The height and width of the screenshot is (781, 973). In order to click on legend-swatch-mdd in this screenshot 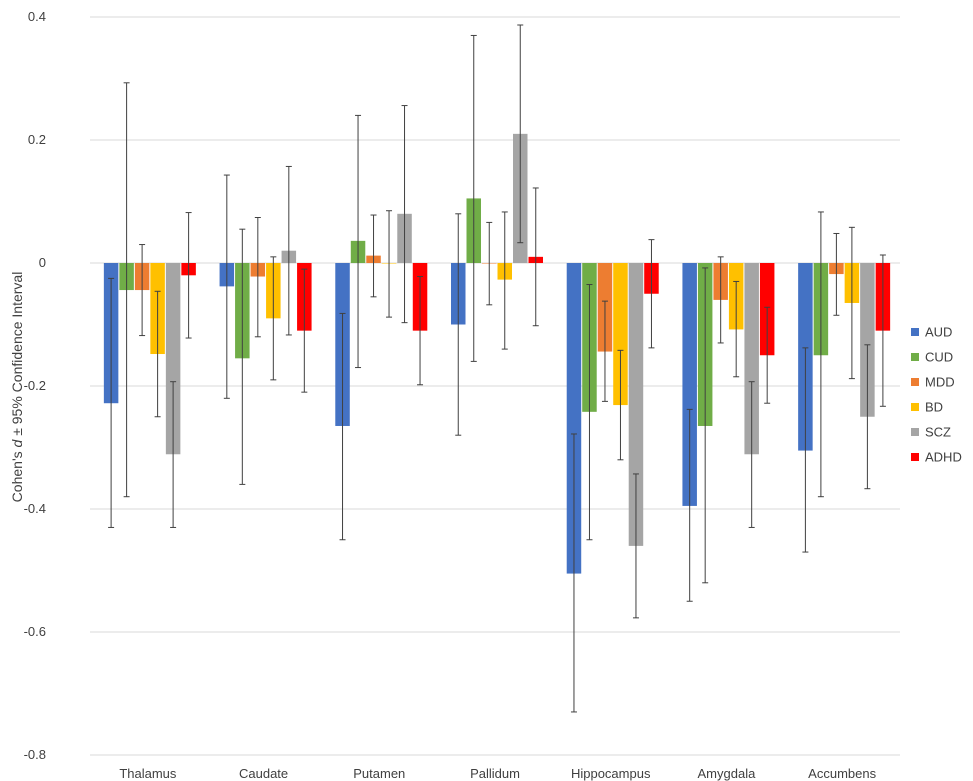, I will do `click(915, 382)`.